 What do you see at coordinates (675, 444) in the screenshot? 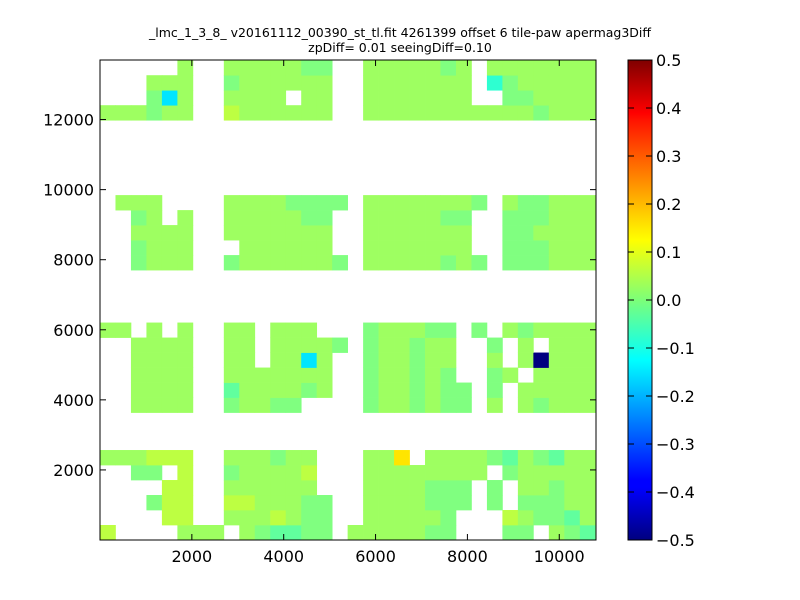
I see `colorbar-tick-label: −0.3` at bounding box center [675, 444].